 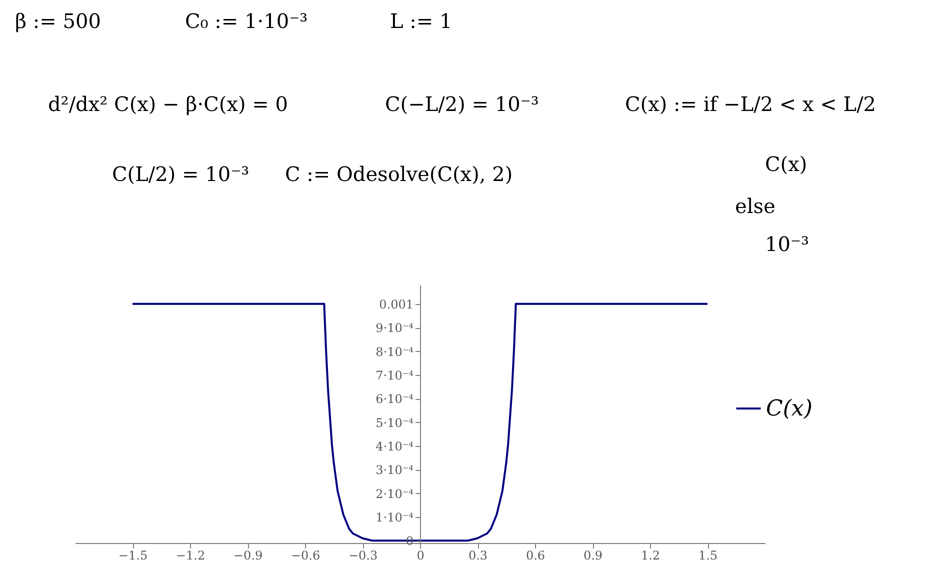 I want to click on y-tick-label: 3·10⁻⁴, so click(x=395, y=470).